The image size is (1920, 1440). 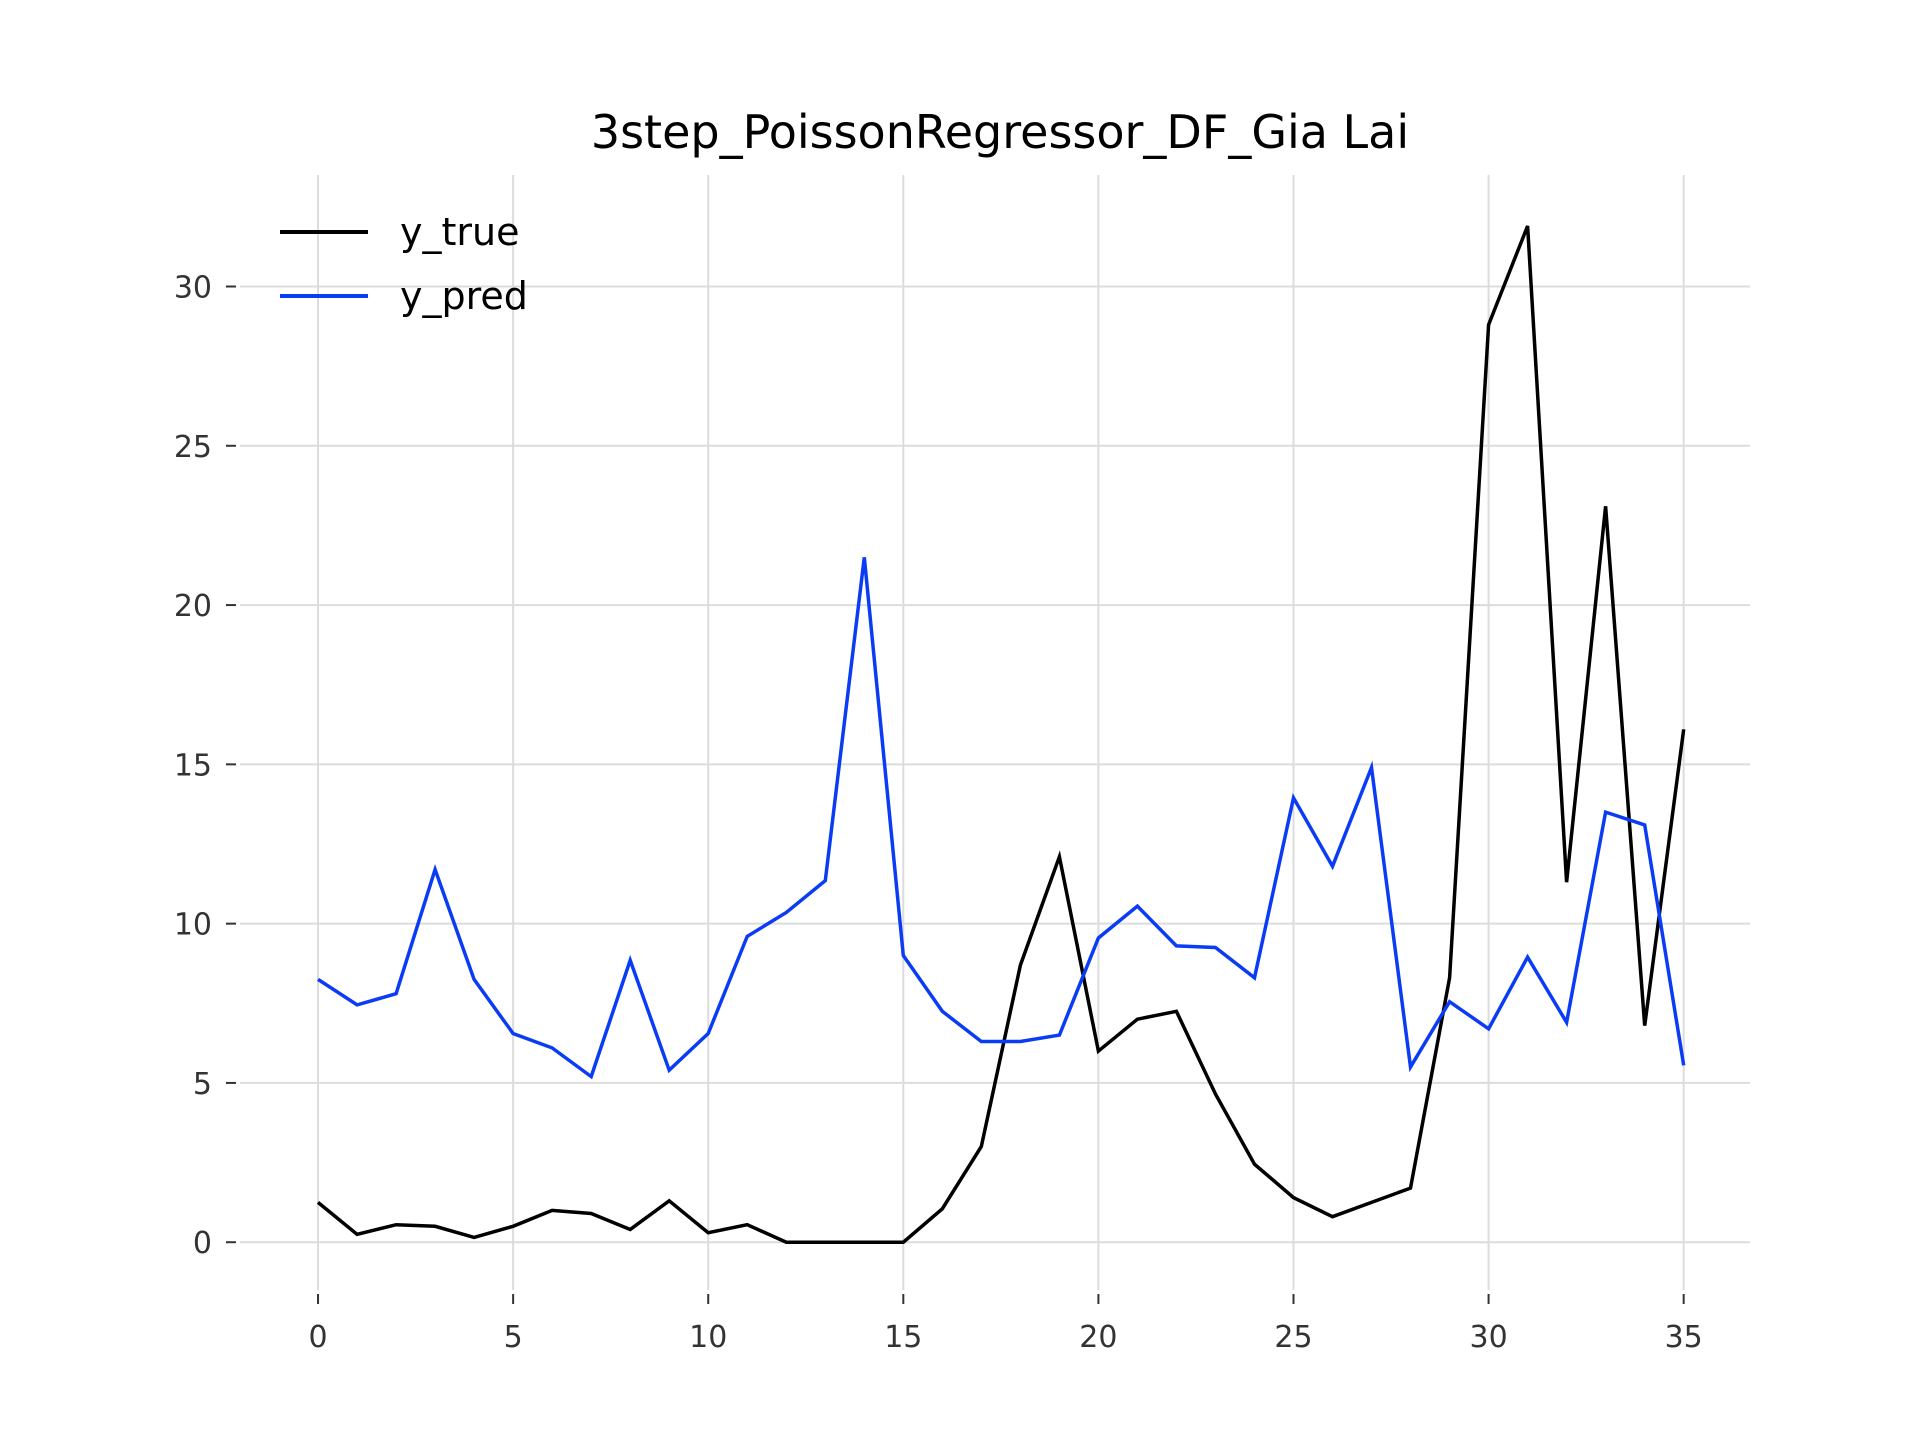 I want to click on x-tick-label: 5, so click(x=513, y=1337).